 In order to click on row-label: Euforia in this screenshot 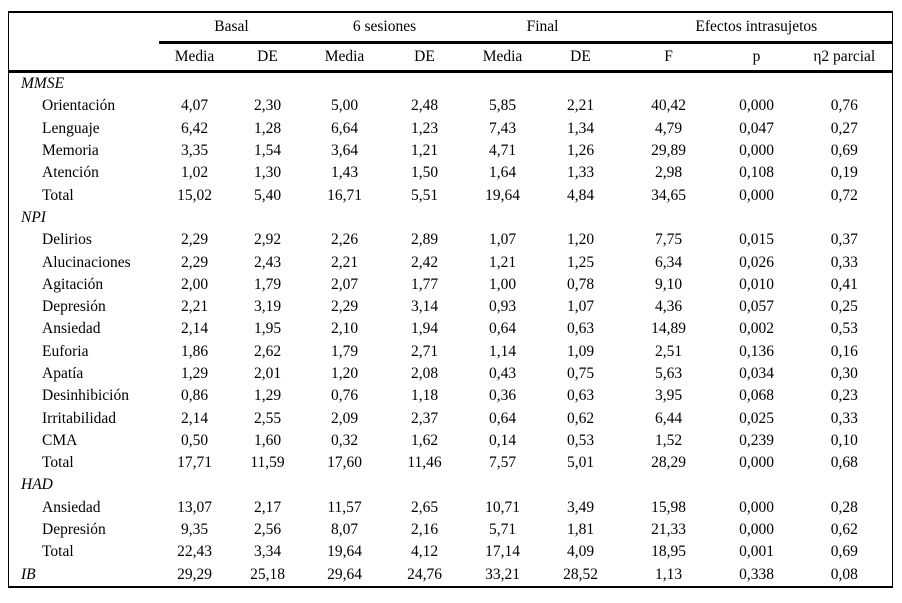, I will do `click(65, 351)`.